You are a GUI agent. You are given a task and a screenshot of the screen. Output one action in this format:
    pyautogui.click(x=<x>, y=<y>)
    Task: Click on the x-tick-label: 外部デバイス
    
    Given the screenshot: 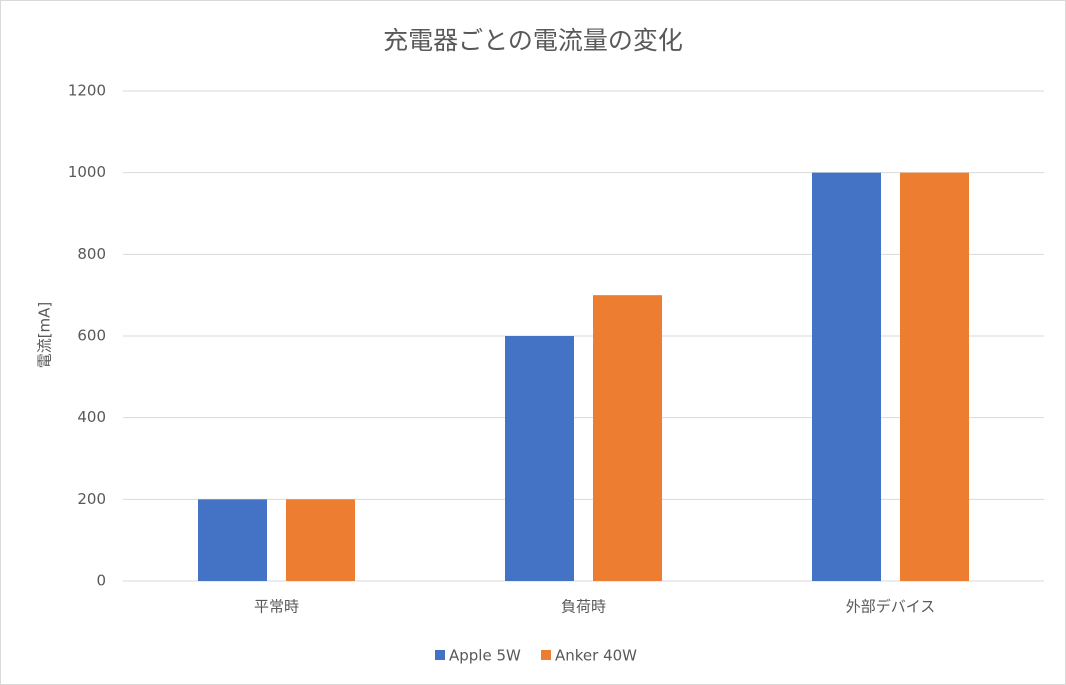 What is the action you would take?
    pyautogui.click(x=891, y=607)
    